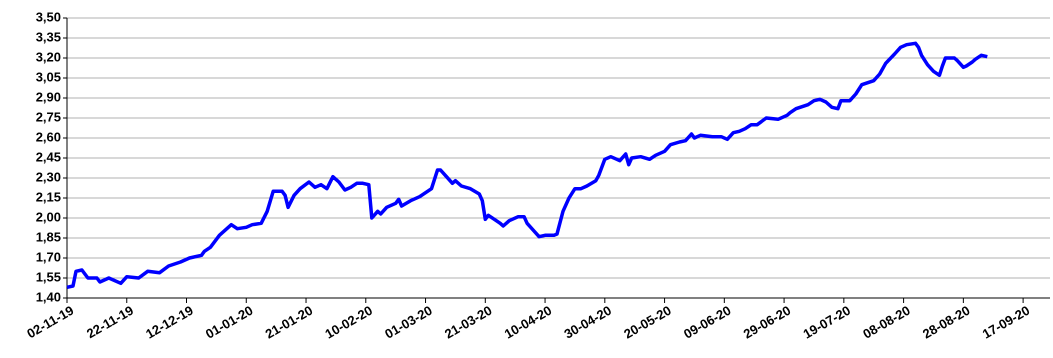 The width and height of the screenshot is (1053, 358). I want to click on x-tick-label: 21-03-20, so click(468, 322).